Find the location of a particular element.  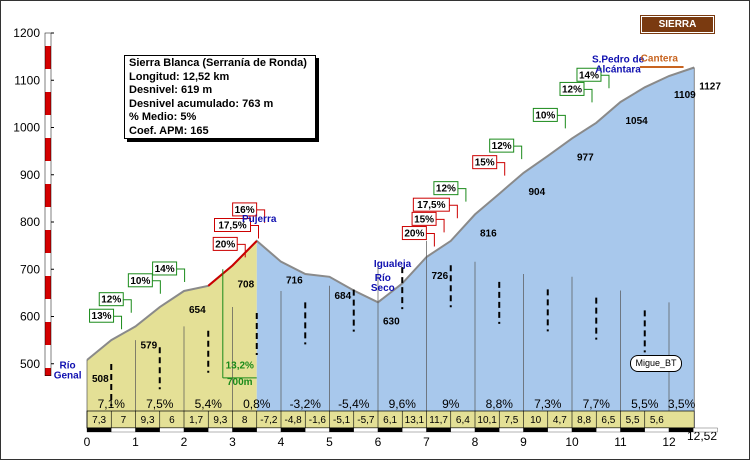

ramp-label: 16% is located at coordinates (245, 210).